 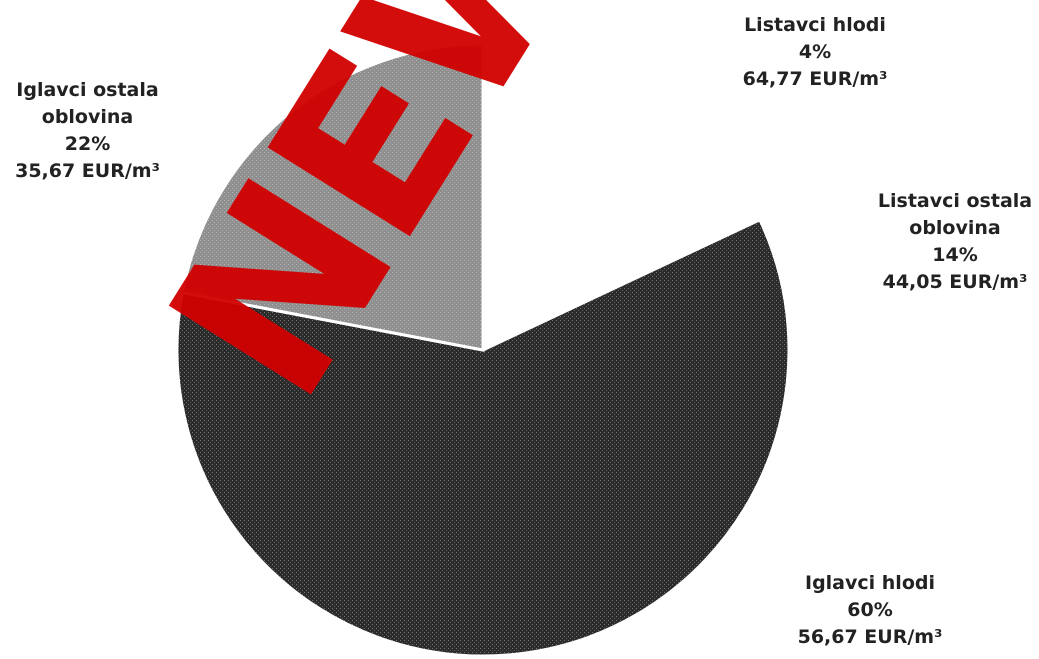 I want to click on label-price: 56,67 EUR/m³, so click(x=870, y=637).